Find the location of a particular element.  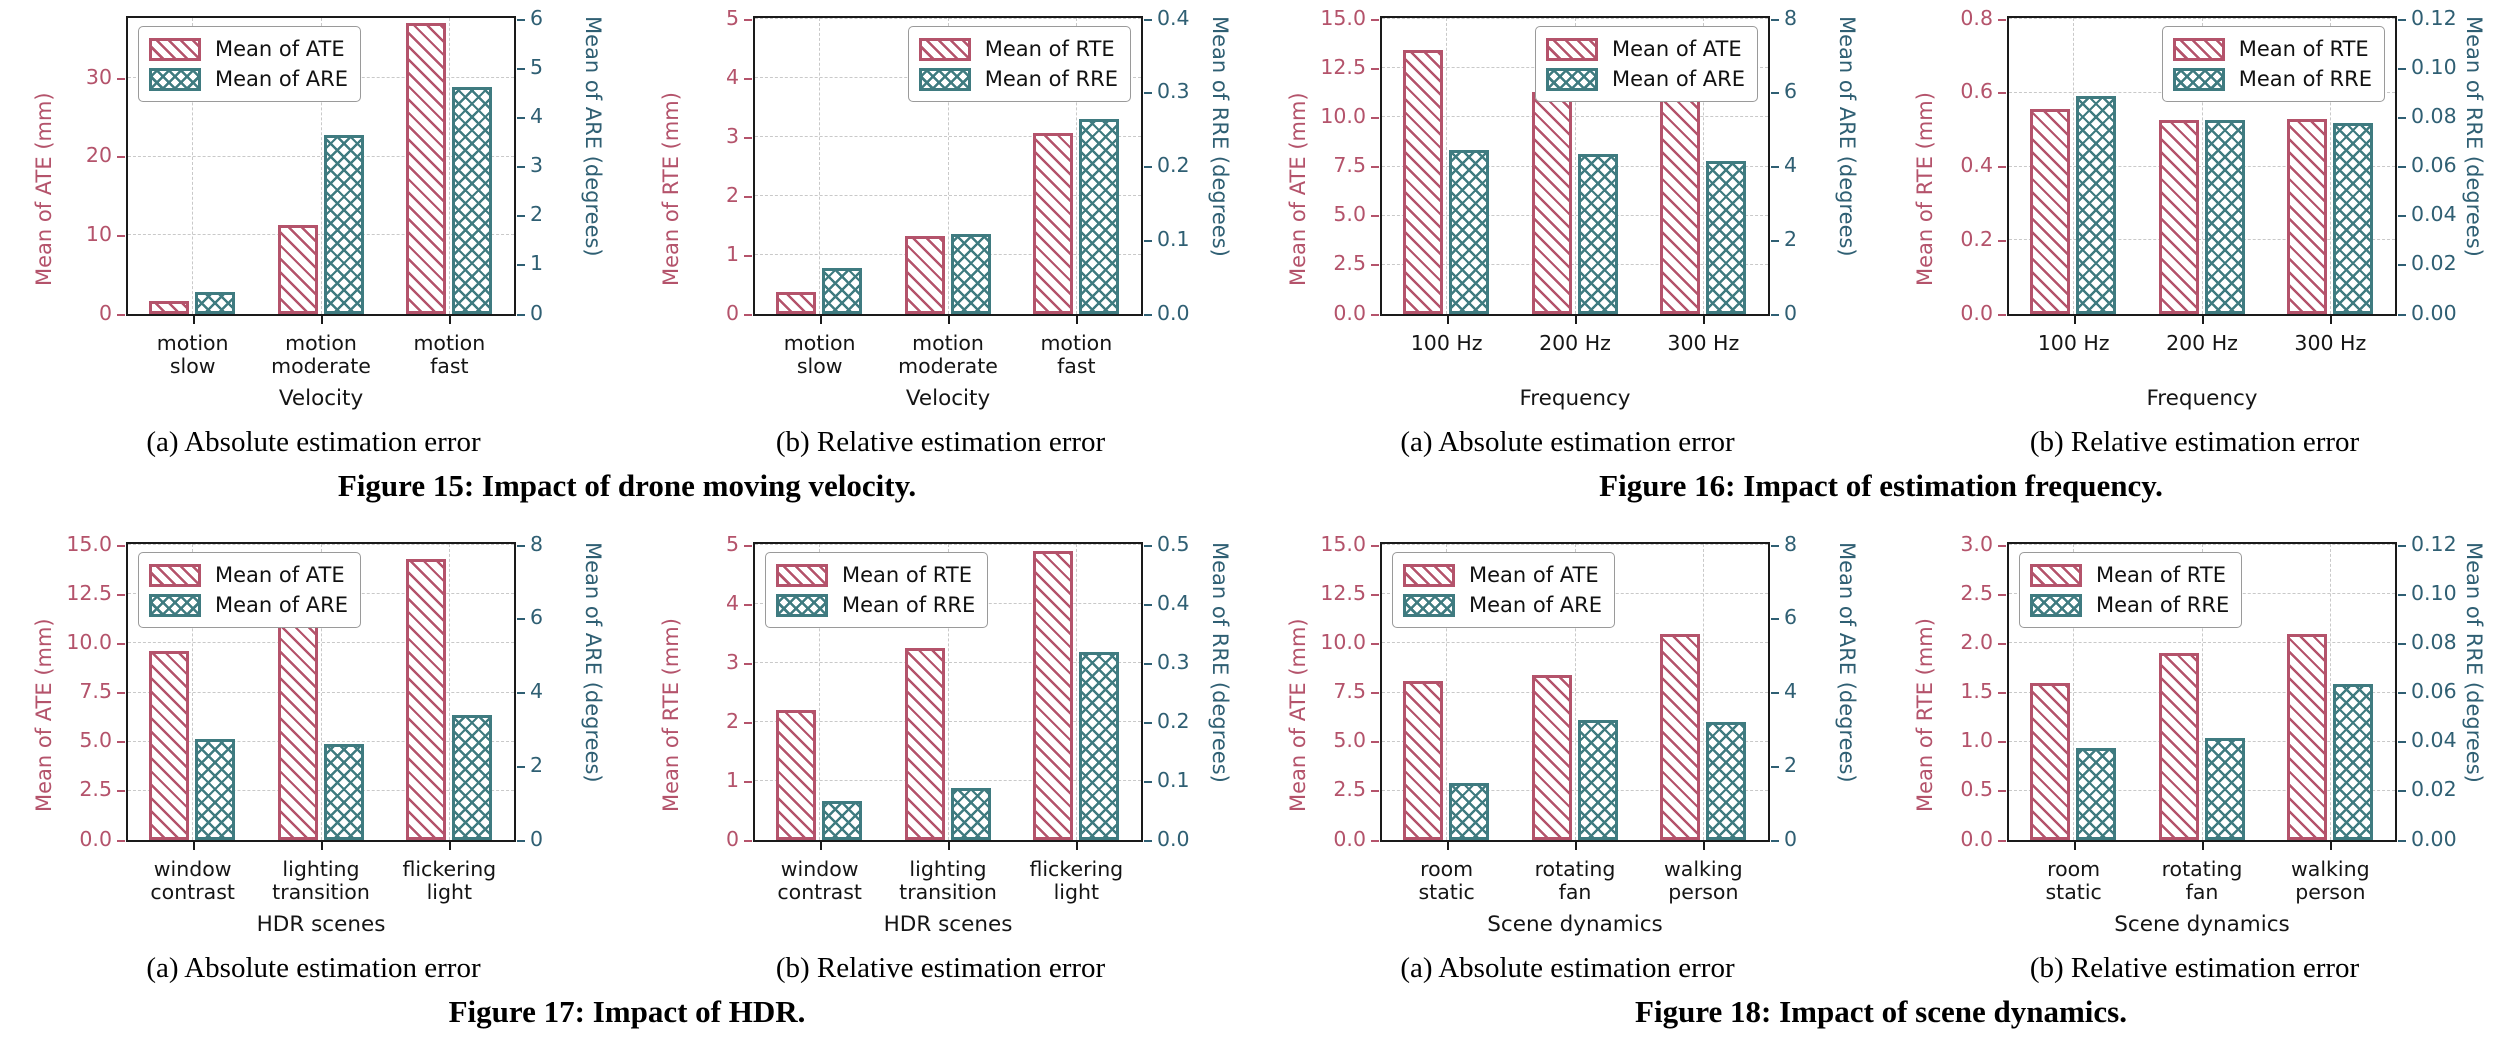

chart-legend: Mean of ATE Mean of ARE is located at coordinates (1646, 64).